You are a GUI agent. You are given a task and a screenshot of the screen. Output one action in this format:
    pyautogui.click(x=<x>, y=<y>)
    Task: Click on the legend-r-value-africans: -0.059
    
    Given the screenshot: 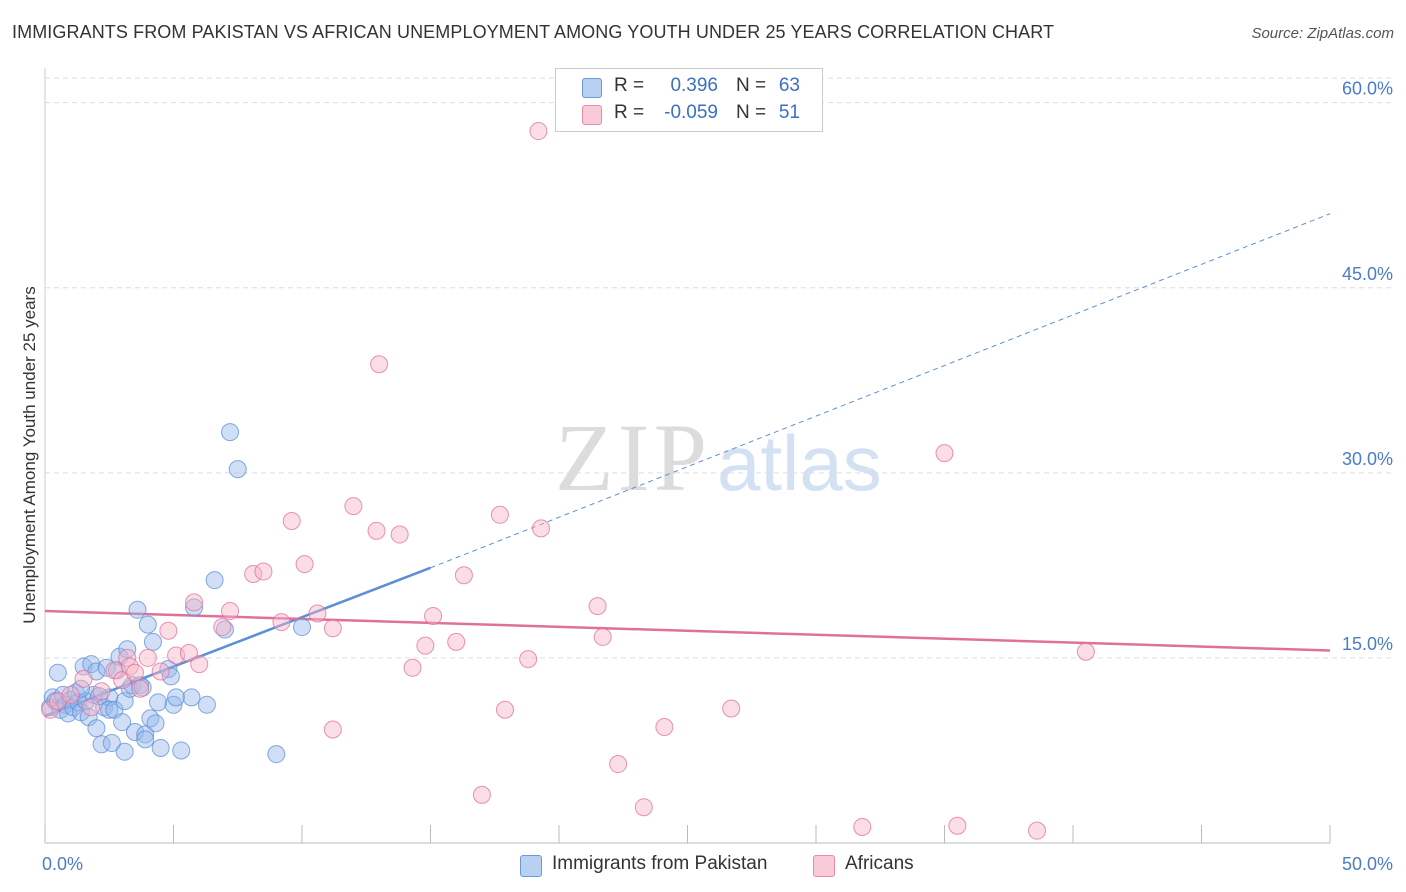 What is the action you would take?
    pyautogui.click(x=691, y=112)
    